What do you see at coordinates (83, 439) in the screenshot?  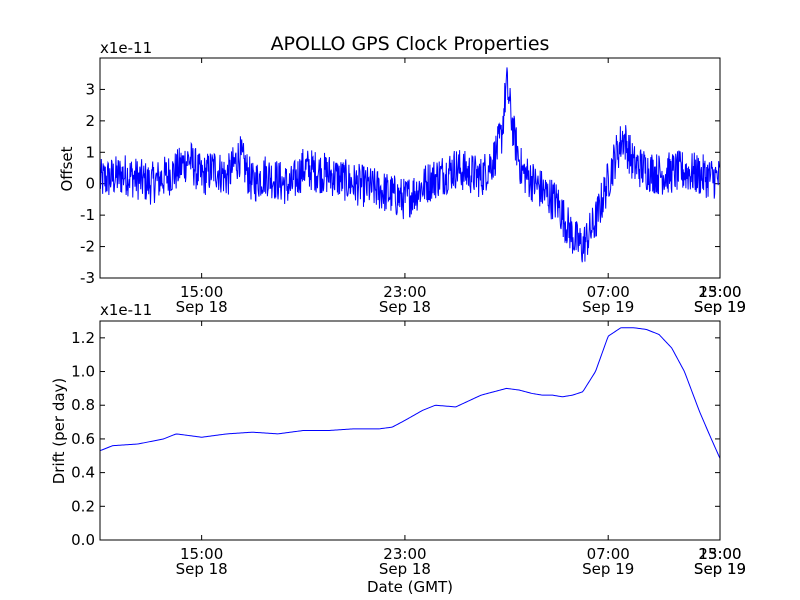 I see `ytick-label: 0.6` at bounding box center [83, 439].